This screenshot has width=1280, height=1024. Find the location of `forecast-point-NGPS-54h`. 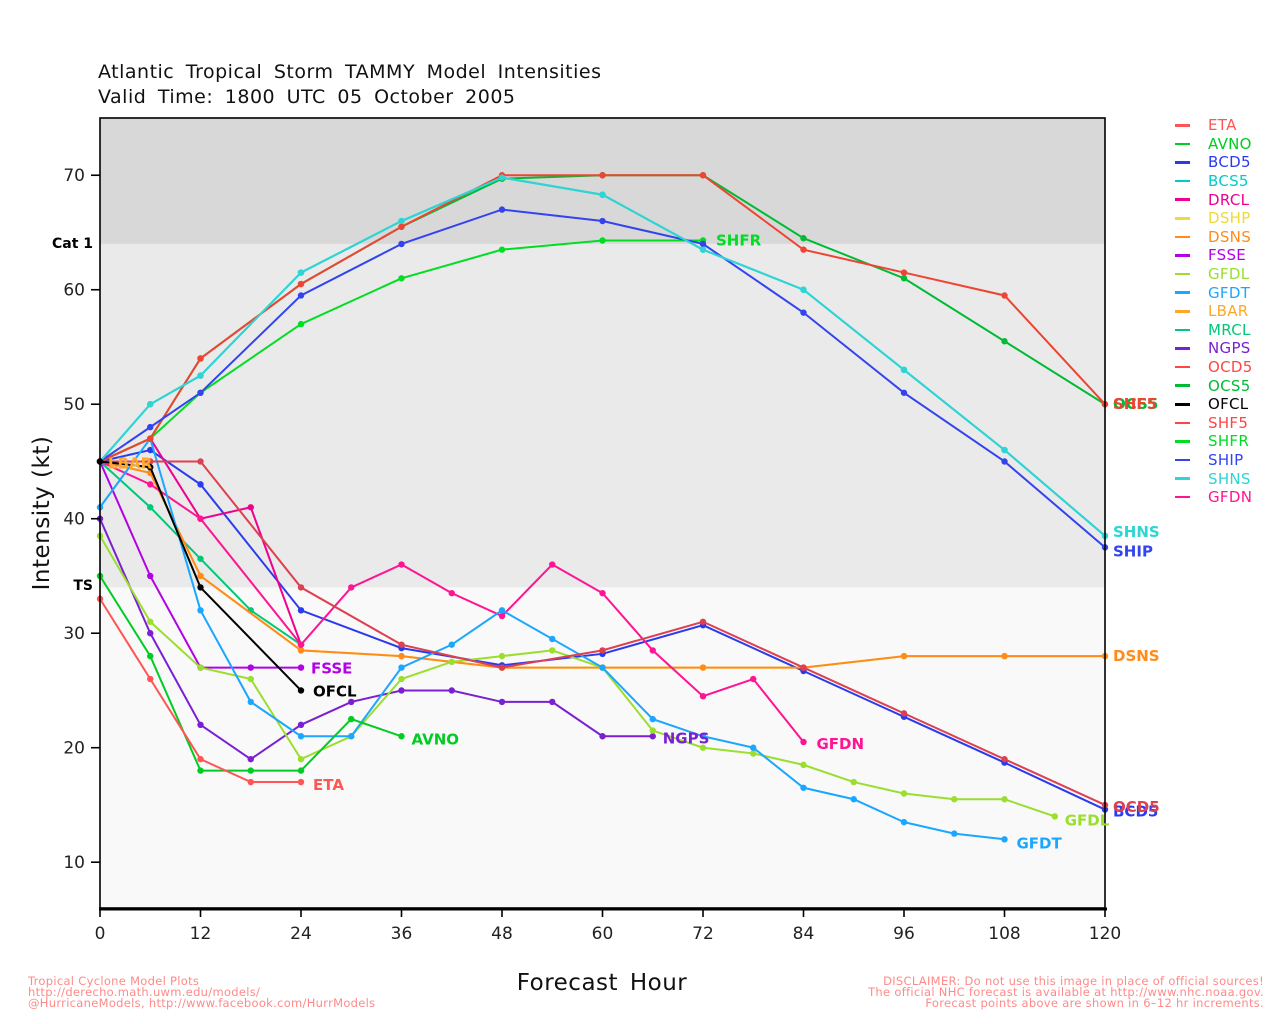

forecast-point-NGPS-54h is located at coordinates (552, 702).